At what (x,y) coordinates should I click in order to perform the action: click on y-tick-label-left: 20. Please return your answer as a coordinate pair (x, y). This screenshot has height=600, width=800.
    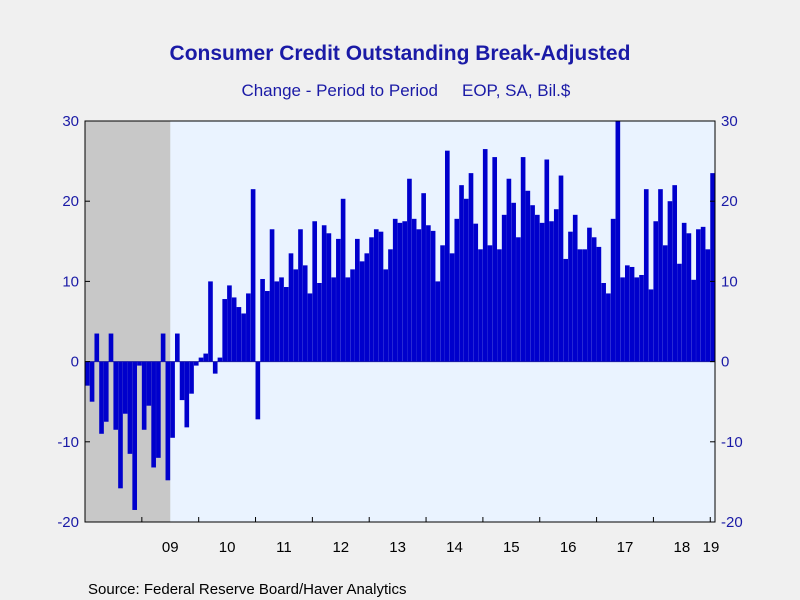
    Looking at the image, I should click on (70, 201).